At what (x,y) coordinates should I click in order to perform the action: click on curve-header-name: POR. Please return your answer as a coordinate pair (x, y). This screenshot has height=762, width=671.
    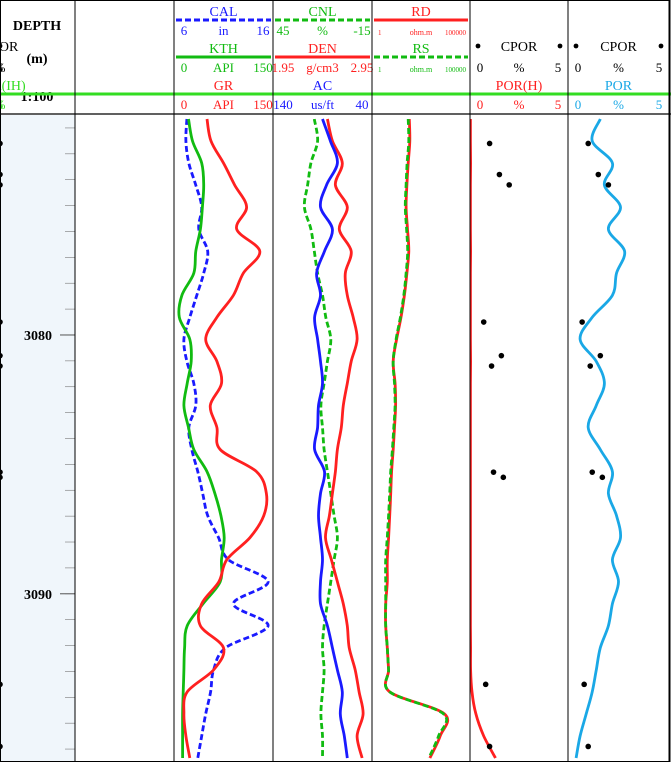
    Looking at the image, I should click on (619, 86).